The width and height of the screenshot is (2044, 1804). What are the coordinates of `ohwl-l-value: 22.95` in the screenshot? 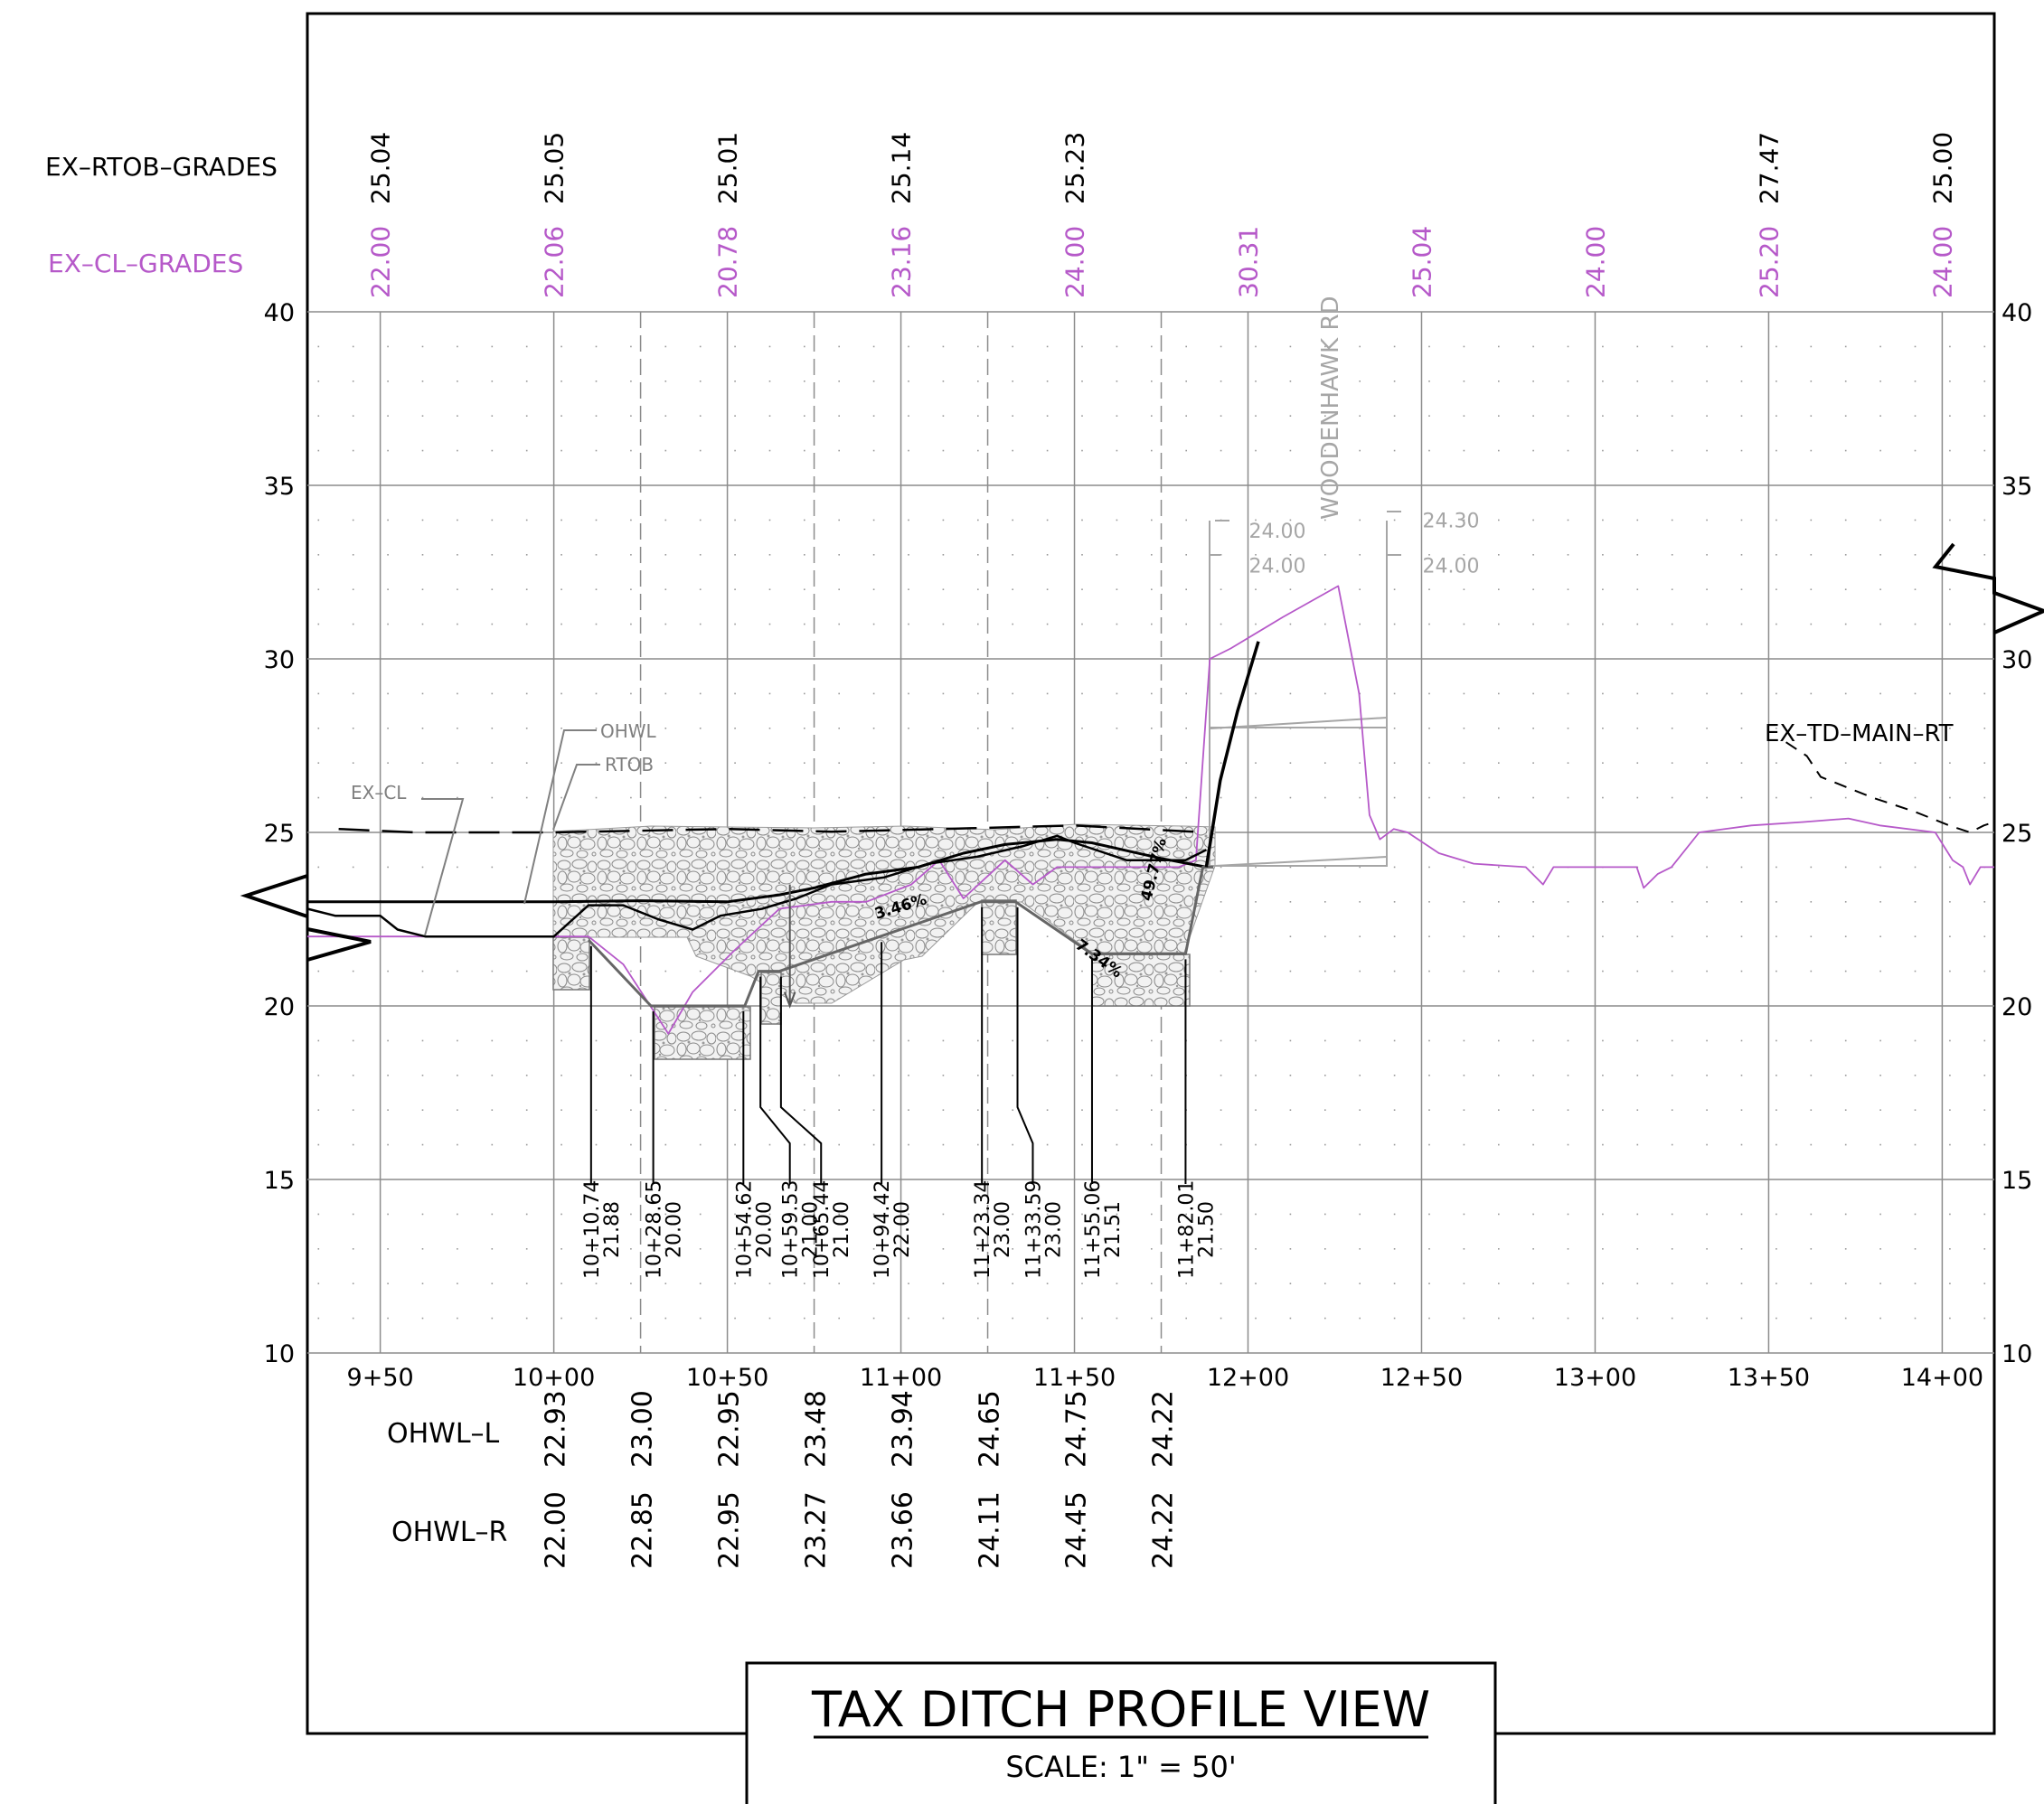 It's located at (730, 1429).